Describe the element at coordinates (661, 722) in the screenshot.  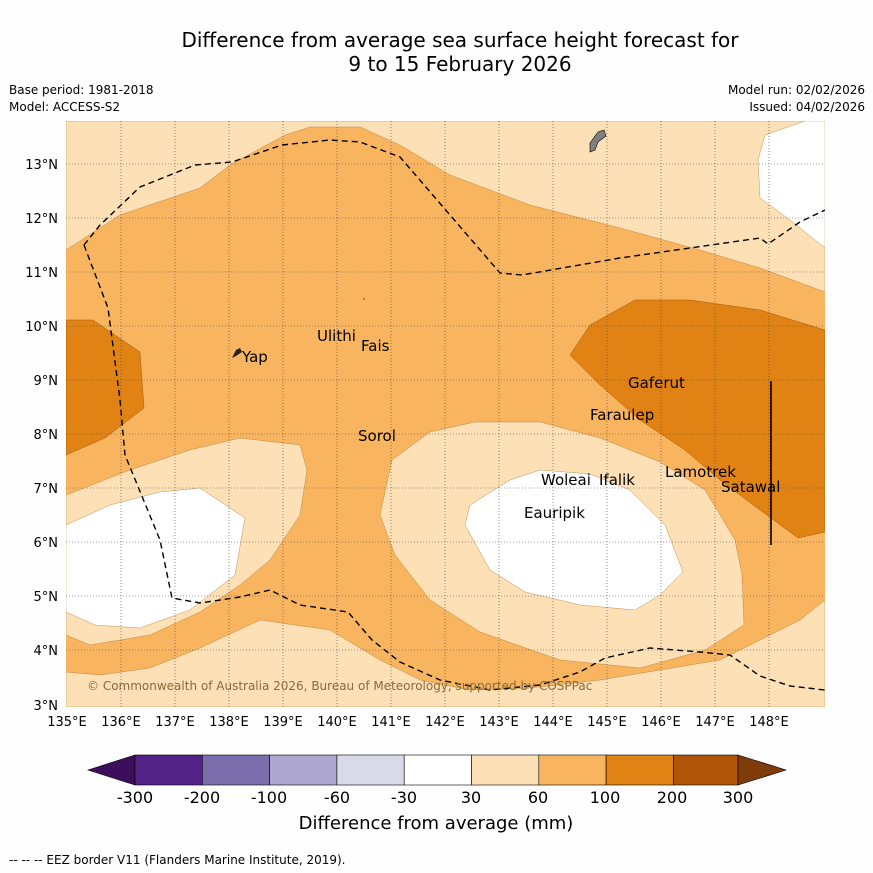
I see `lon-label: 146°E` at that location.